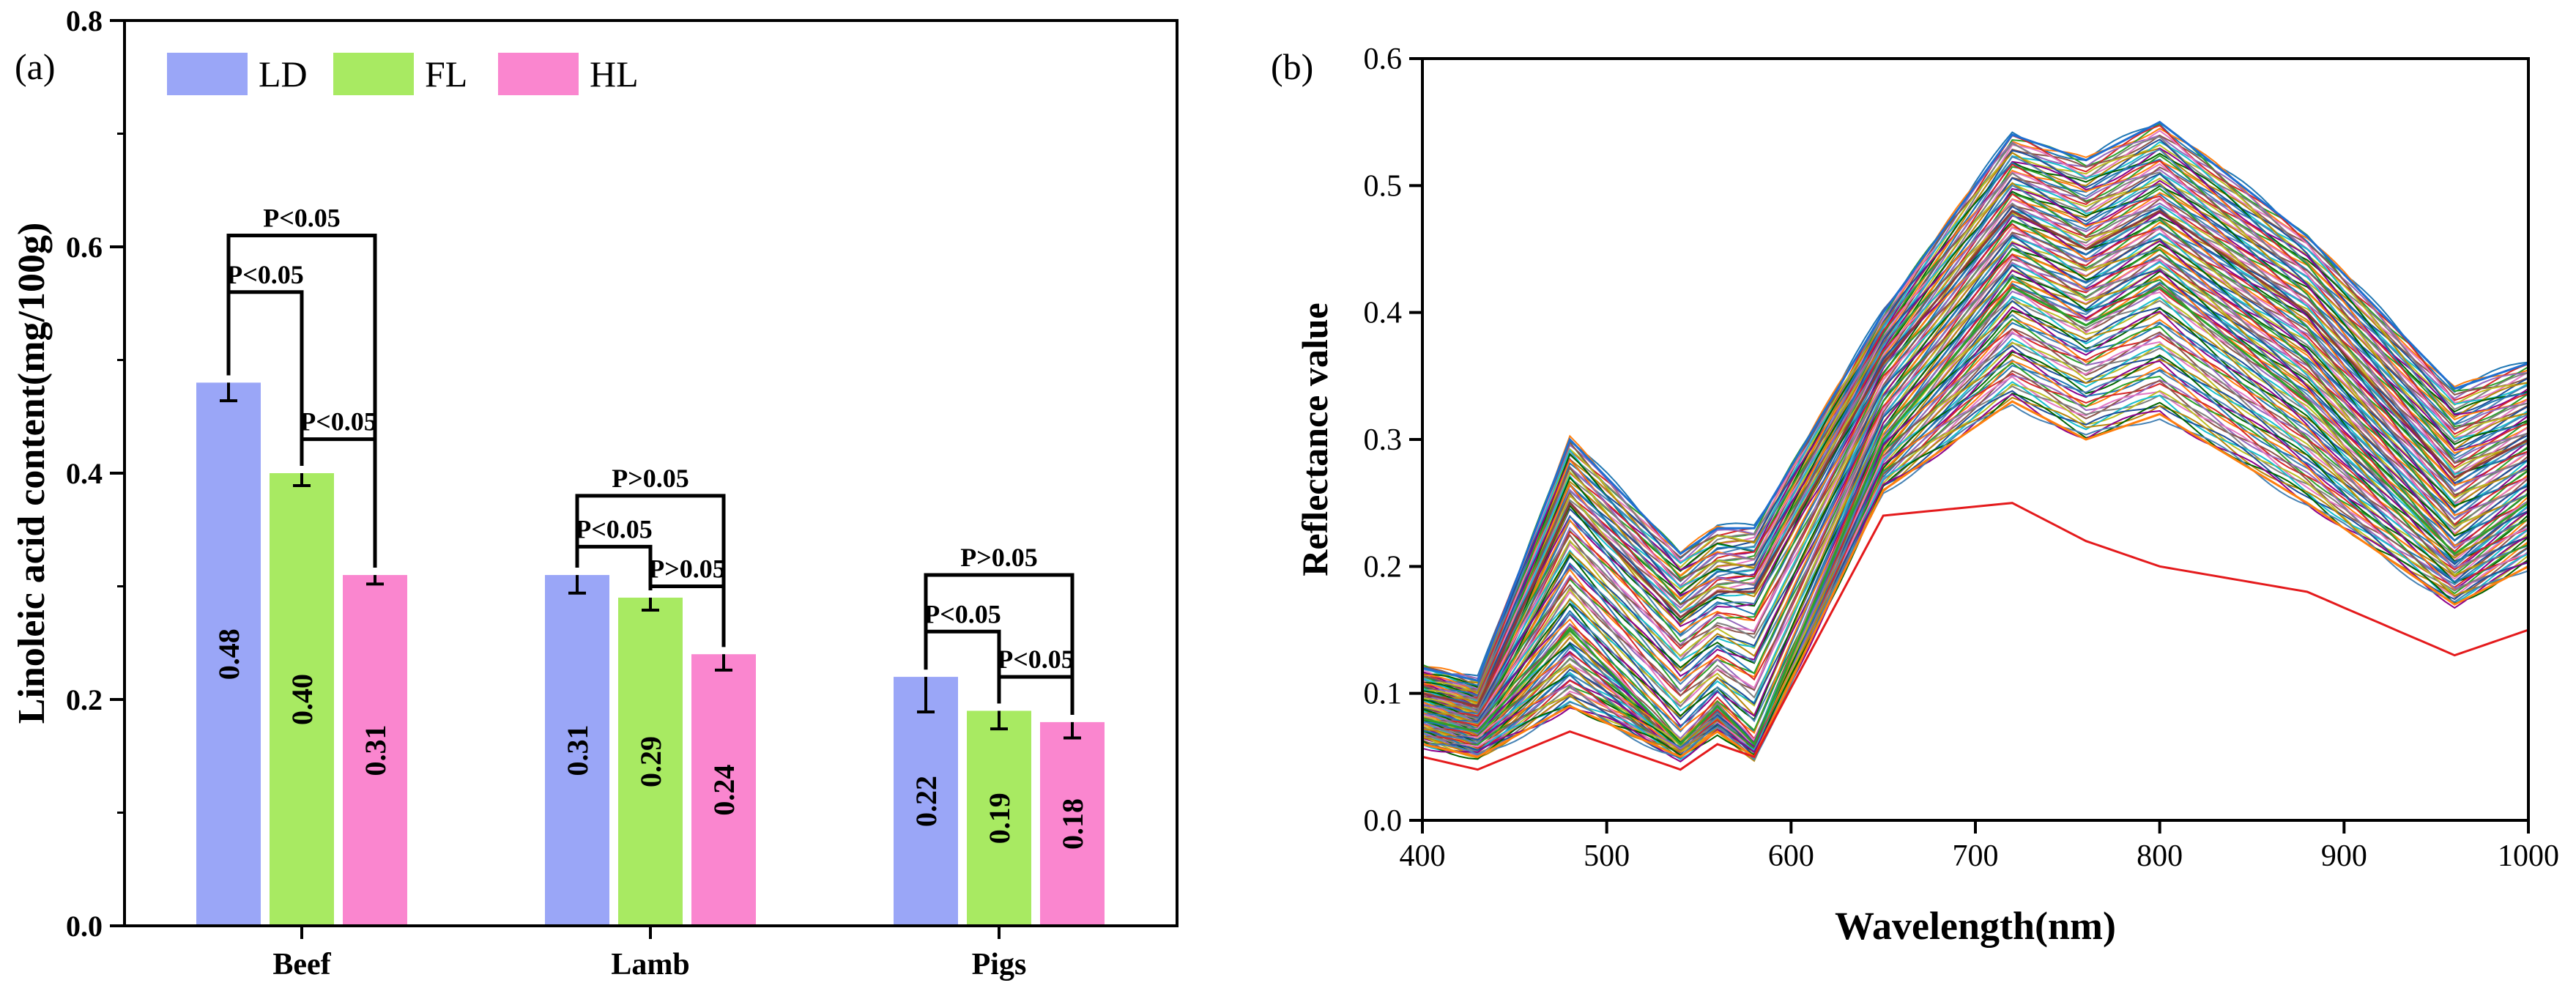  Describe the element at coordinates (1423, 856) in the screenshot. I see `x-tick-label: 400` at that location.